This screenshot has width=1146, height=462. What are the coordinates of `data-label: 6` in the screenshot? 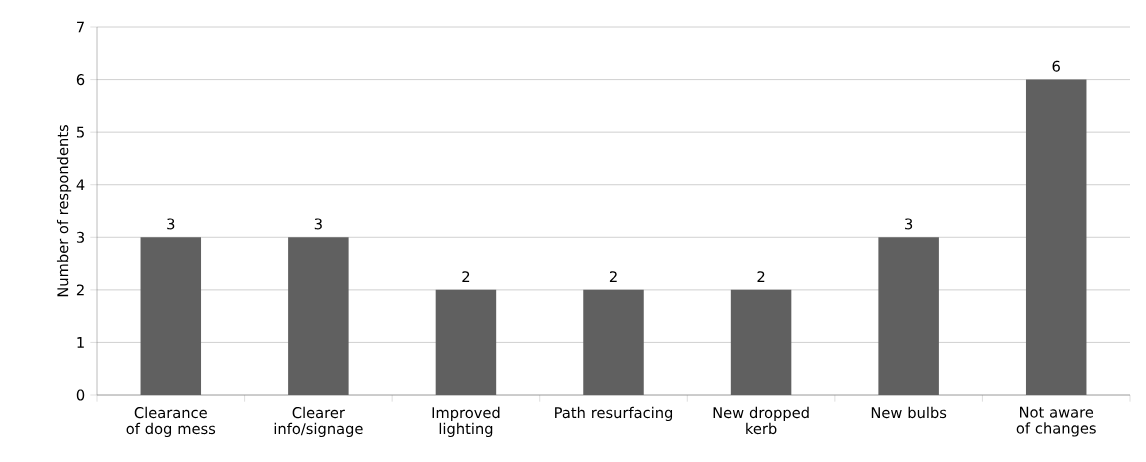 It's located at (1056, 66).